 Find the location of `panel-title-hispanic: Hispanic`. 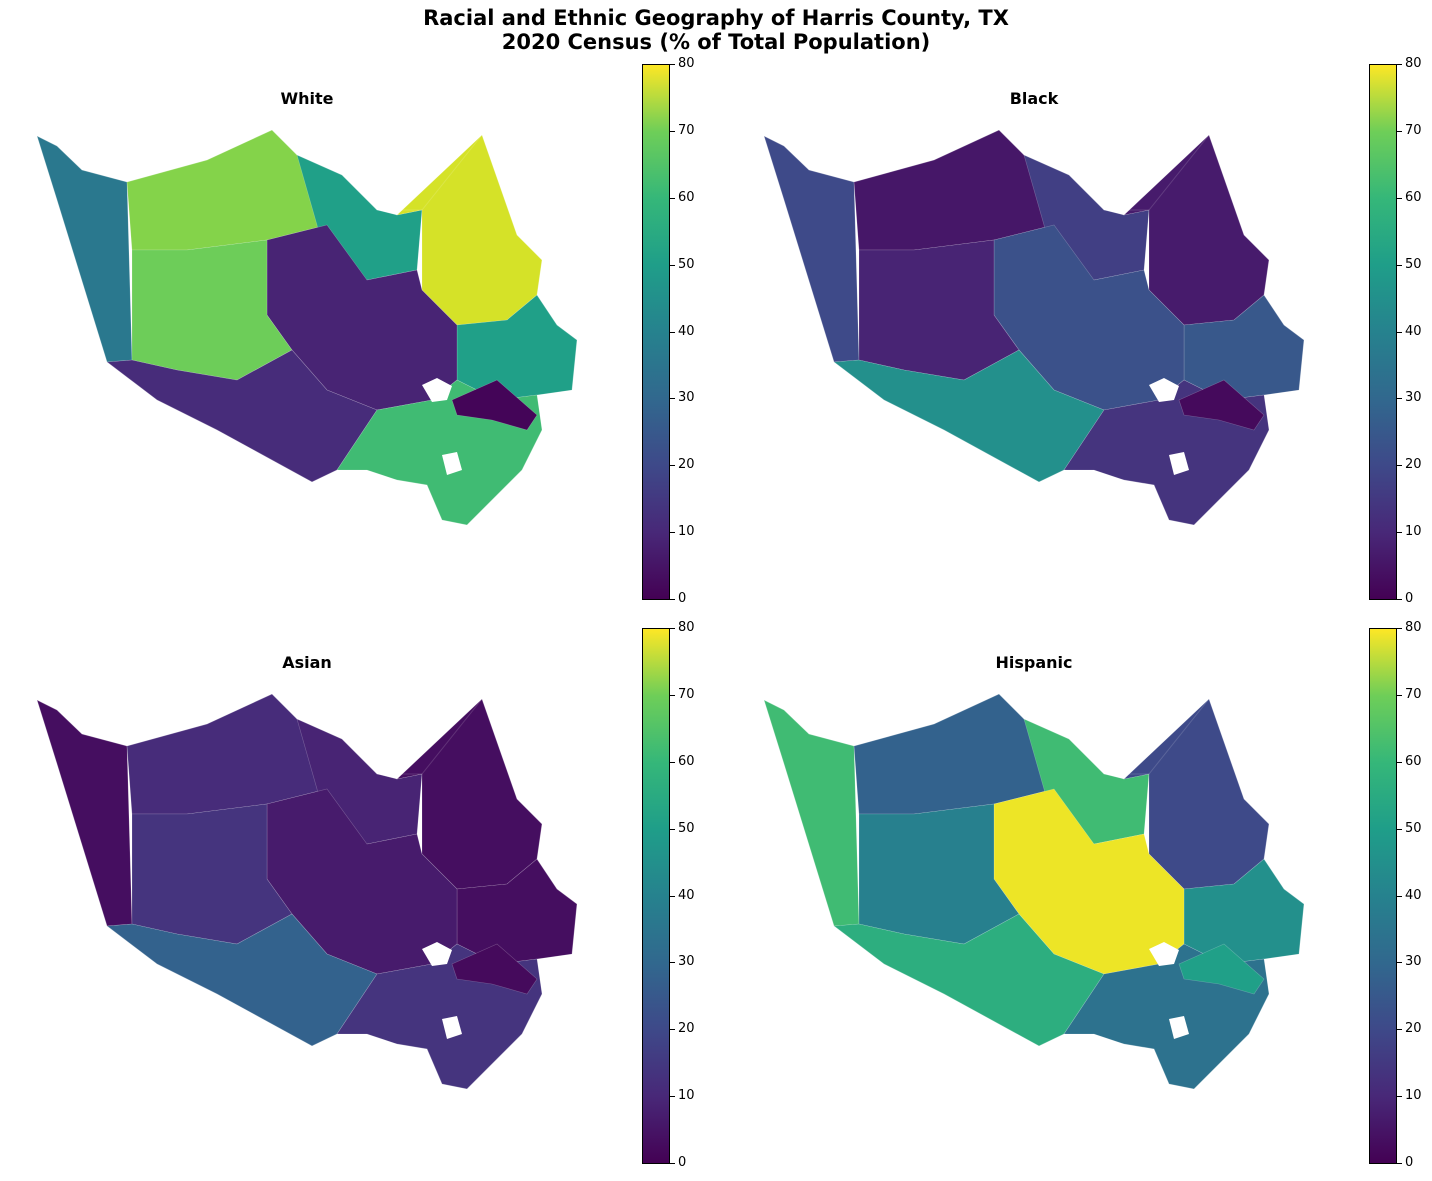

panel-title-hispanic: Hispanic is located at coordinates (1034, 662).